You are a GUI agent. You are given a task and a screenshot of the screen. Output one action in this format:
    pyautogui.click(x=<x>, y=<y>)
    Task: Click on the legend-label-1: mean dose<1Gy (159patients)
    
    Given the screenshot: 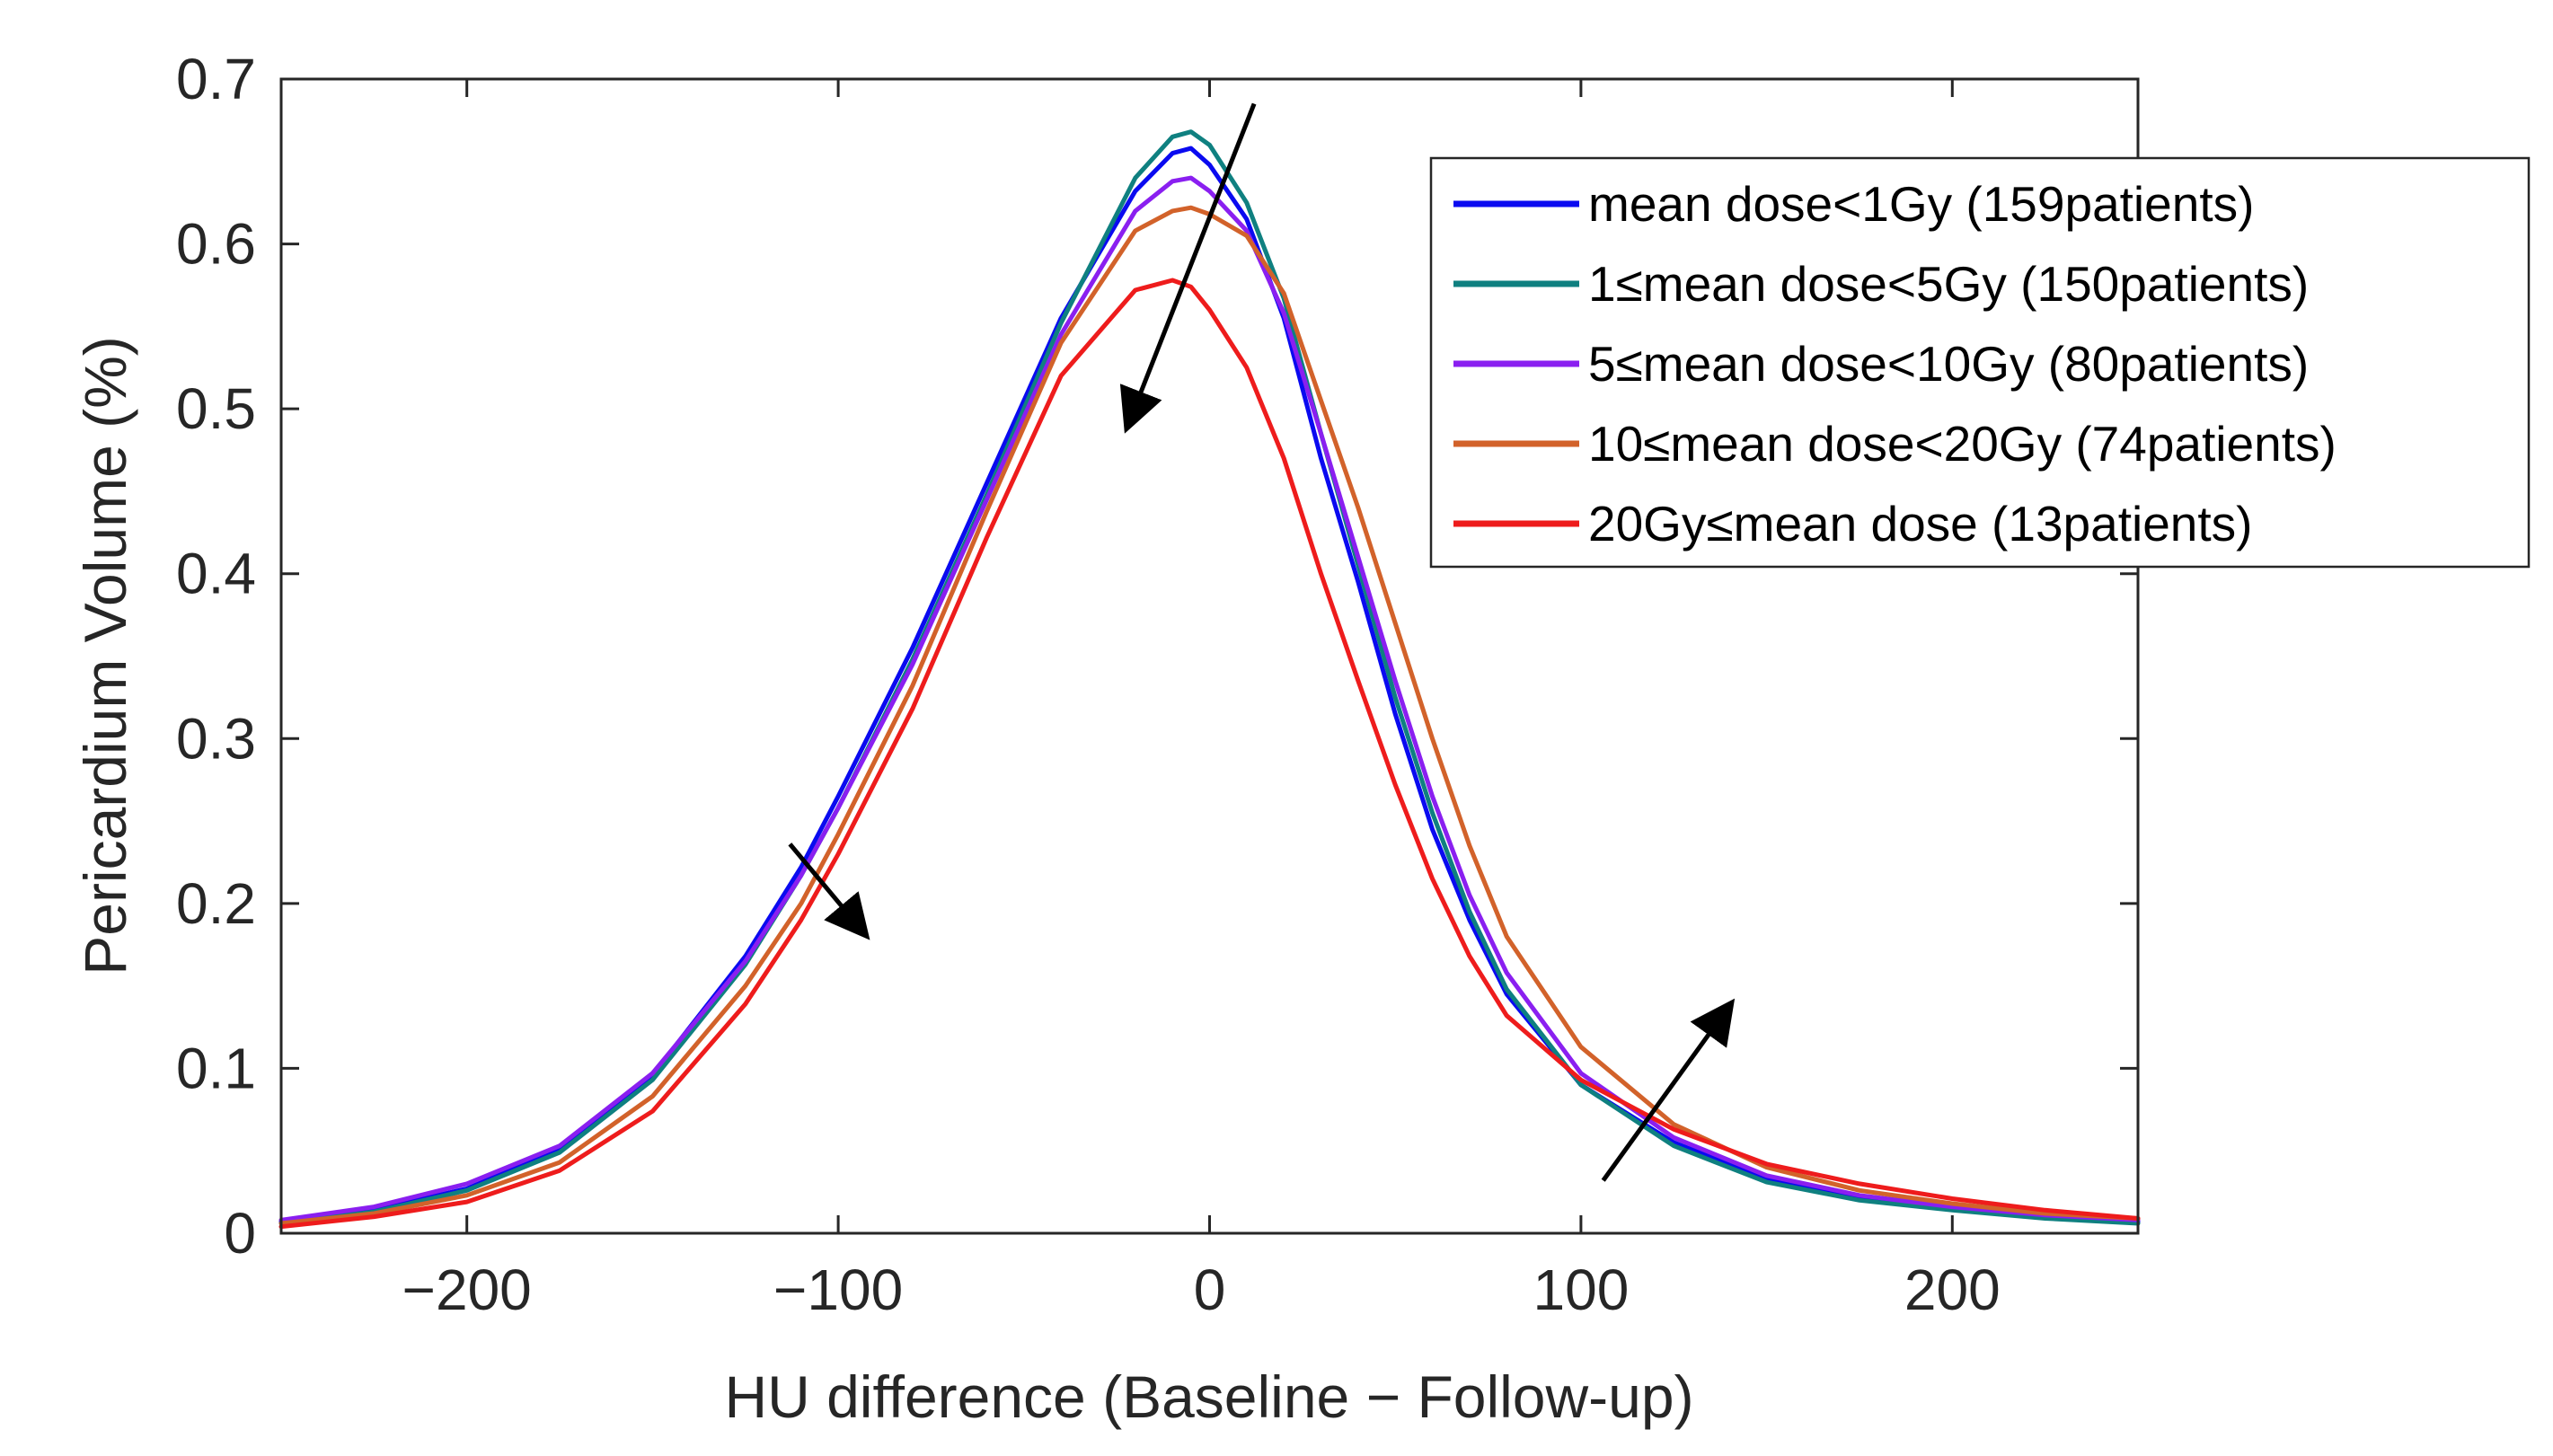 What is the action you would take?
    pyautogui.click(x=1921, y=204)
    